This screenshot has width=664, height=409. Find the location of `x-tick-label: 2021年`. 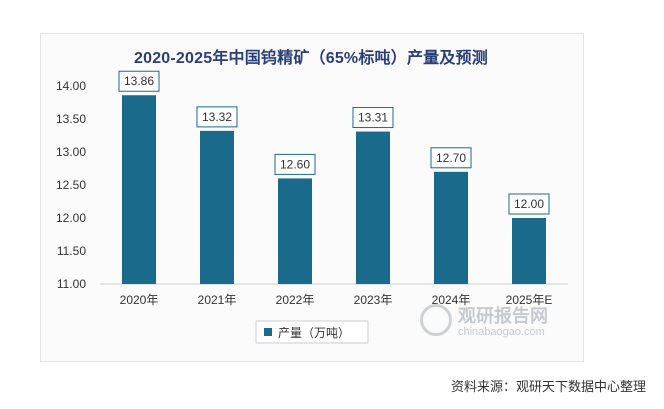

x-tick-label: 2021年 is located at coordinates (217, 300).